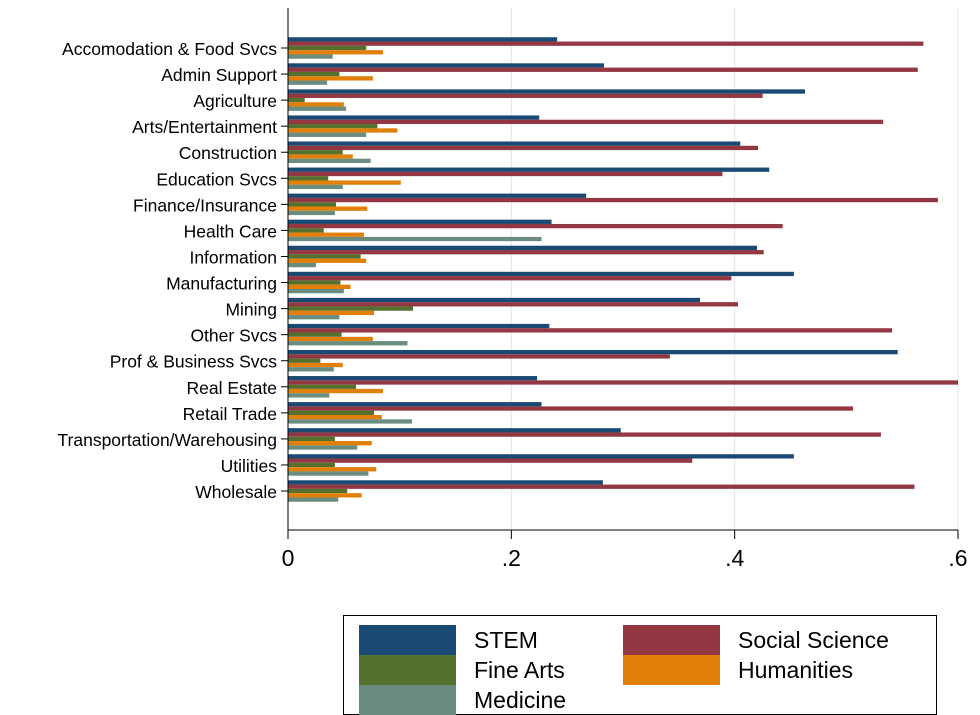 This screenshot has height=715, width=980. What do you see at coordinates (343, 130) in the screenshot?
I see `bar-humanities-arts-entertainment` at bounding box center [343, 130].